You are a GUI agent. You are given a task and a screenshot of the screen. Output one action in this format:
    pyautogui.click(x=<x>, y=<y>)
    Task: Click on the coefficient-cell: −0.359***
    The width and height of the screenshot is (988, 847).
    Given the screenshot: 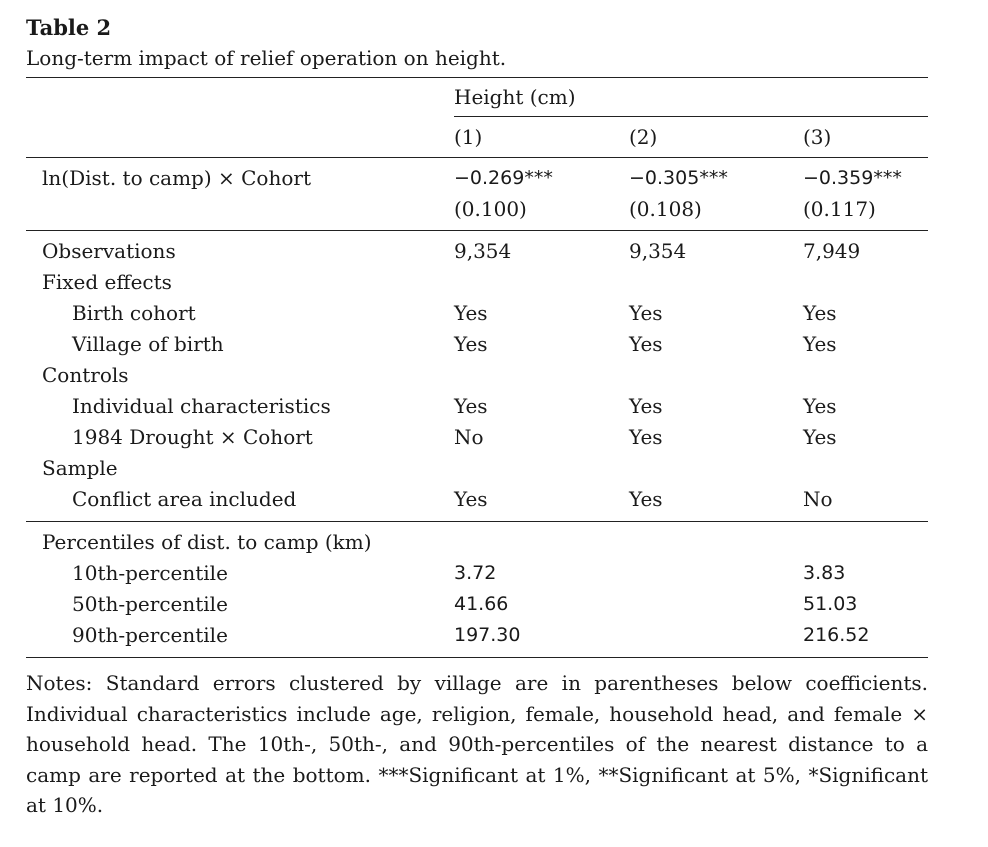 What is the action you would take?
    pyautogui.click(x=852, y=178)
    